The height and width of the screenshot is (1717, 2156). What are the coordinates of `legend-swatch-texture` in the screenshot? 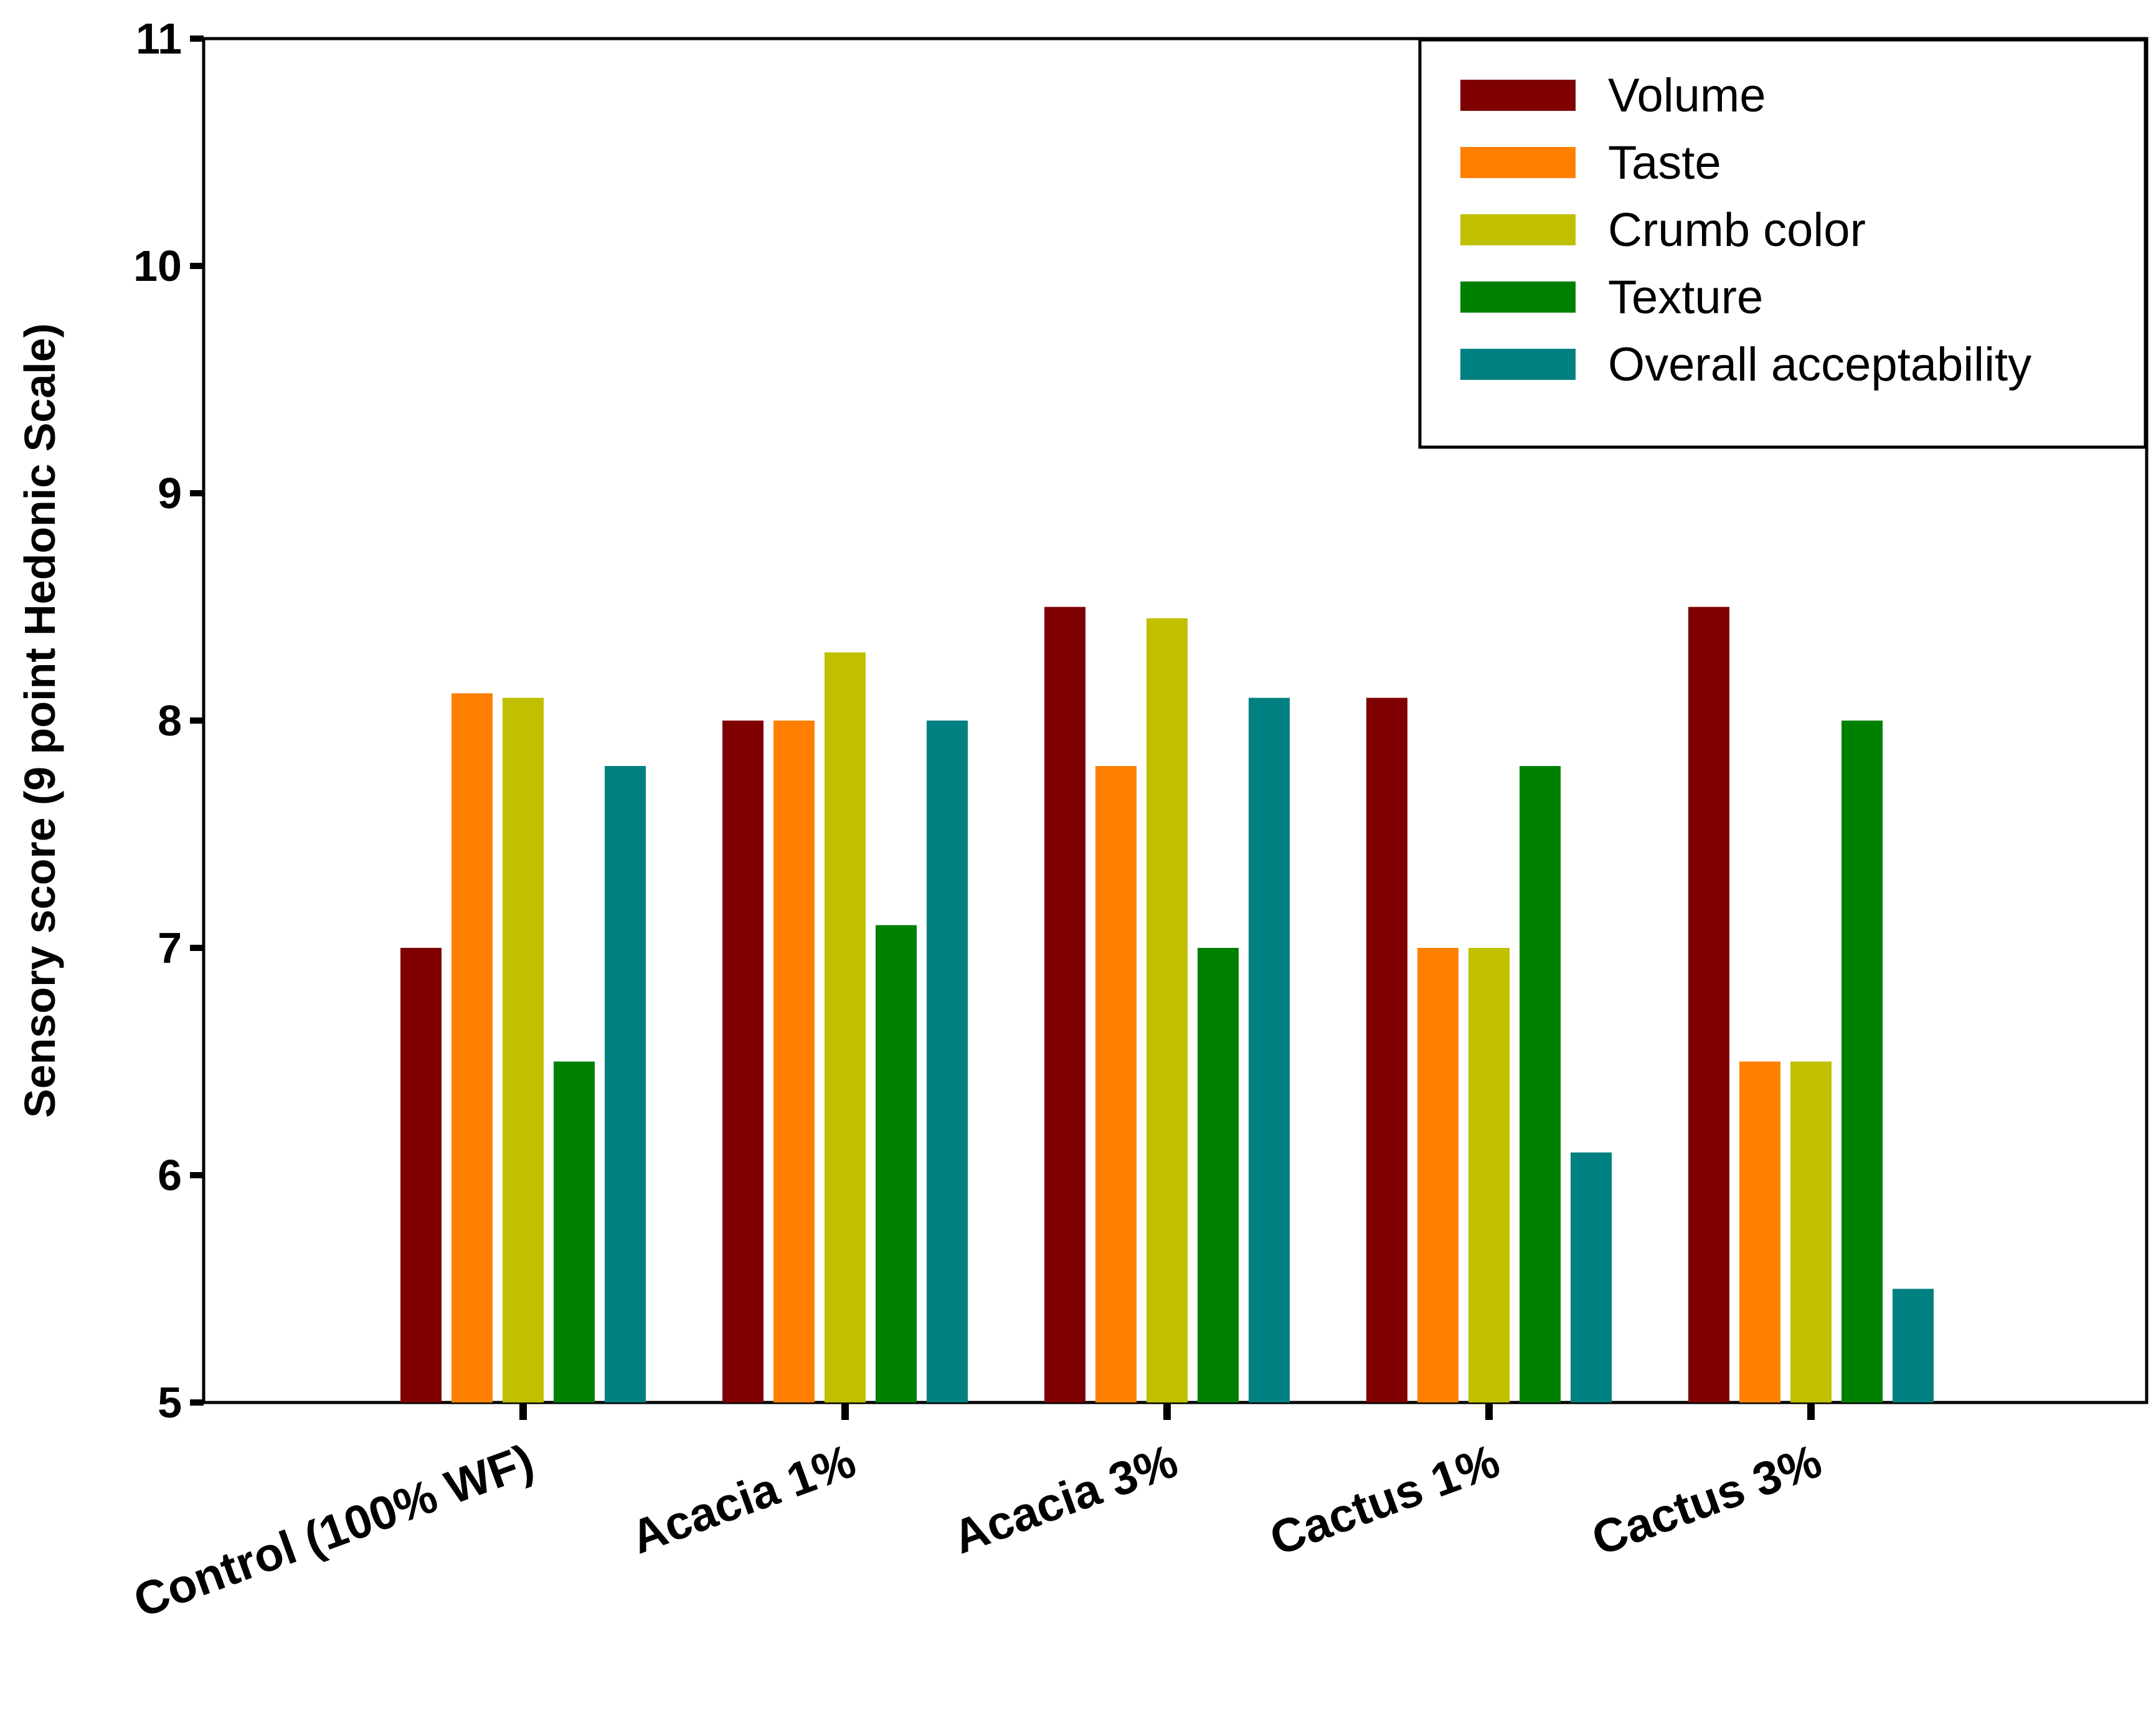 It's located at (1518, 297).